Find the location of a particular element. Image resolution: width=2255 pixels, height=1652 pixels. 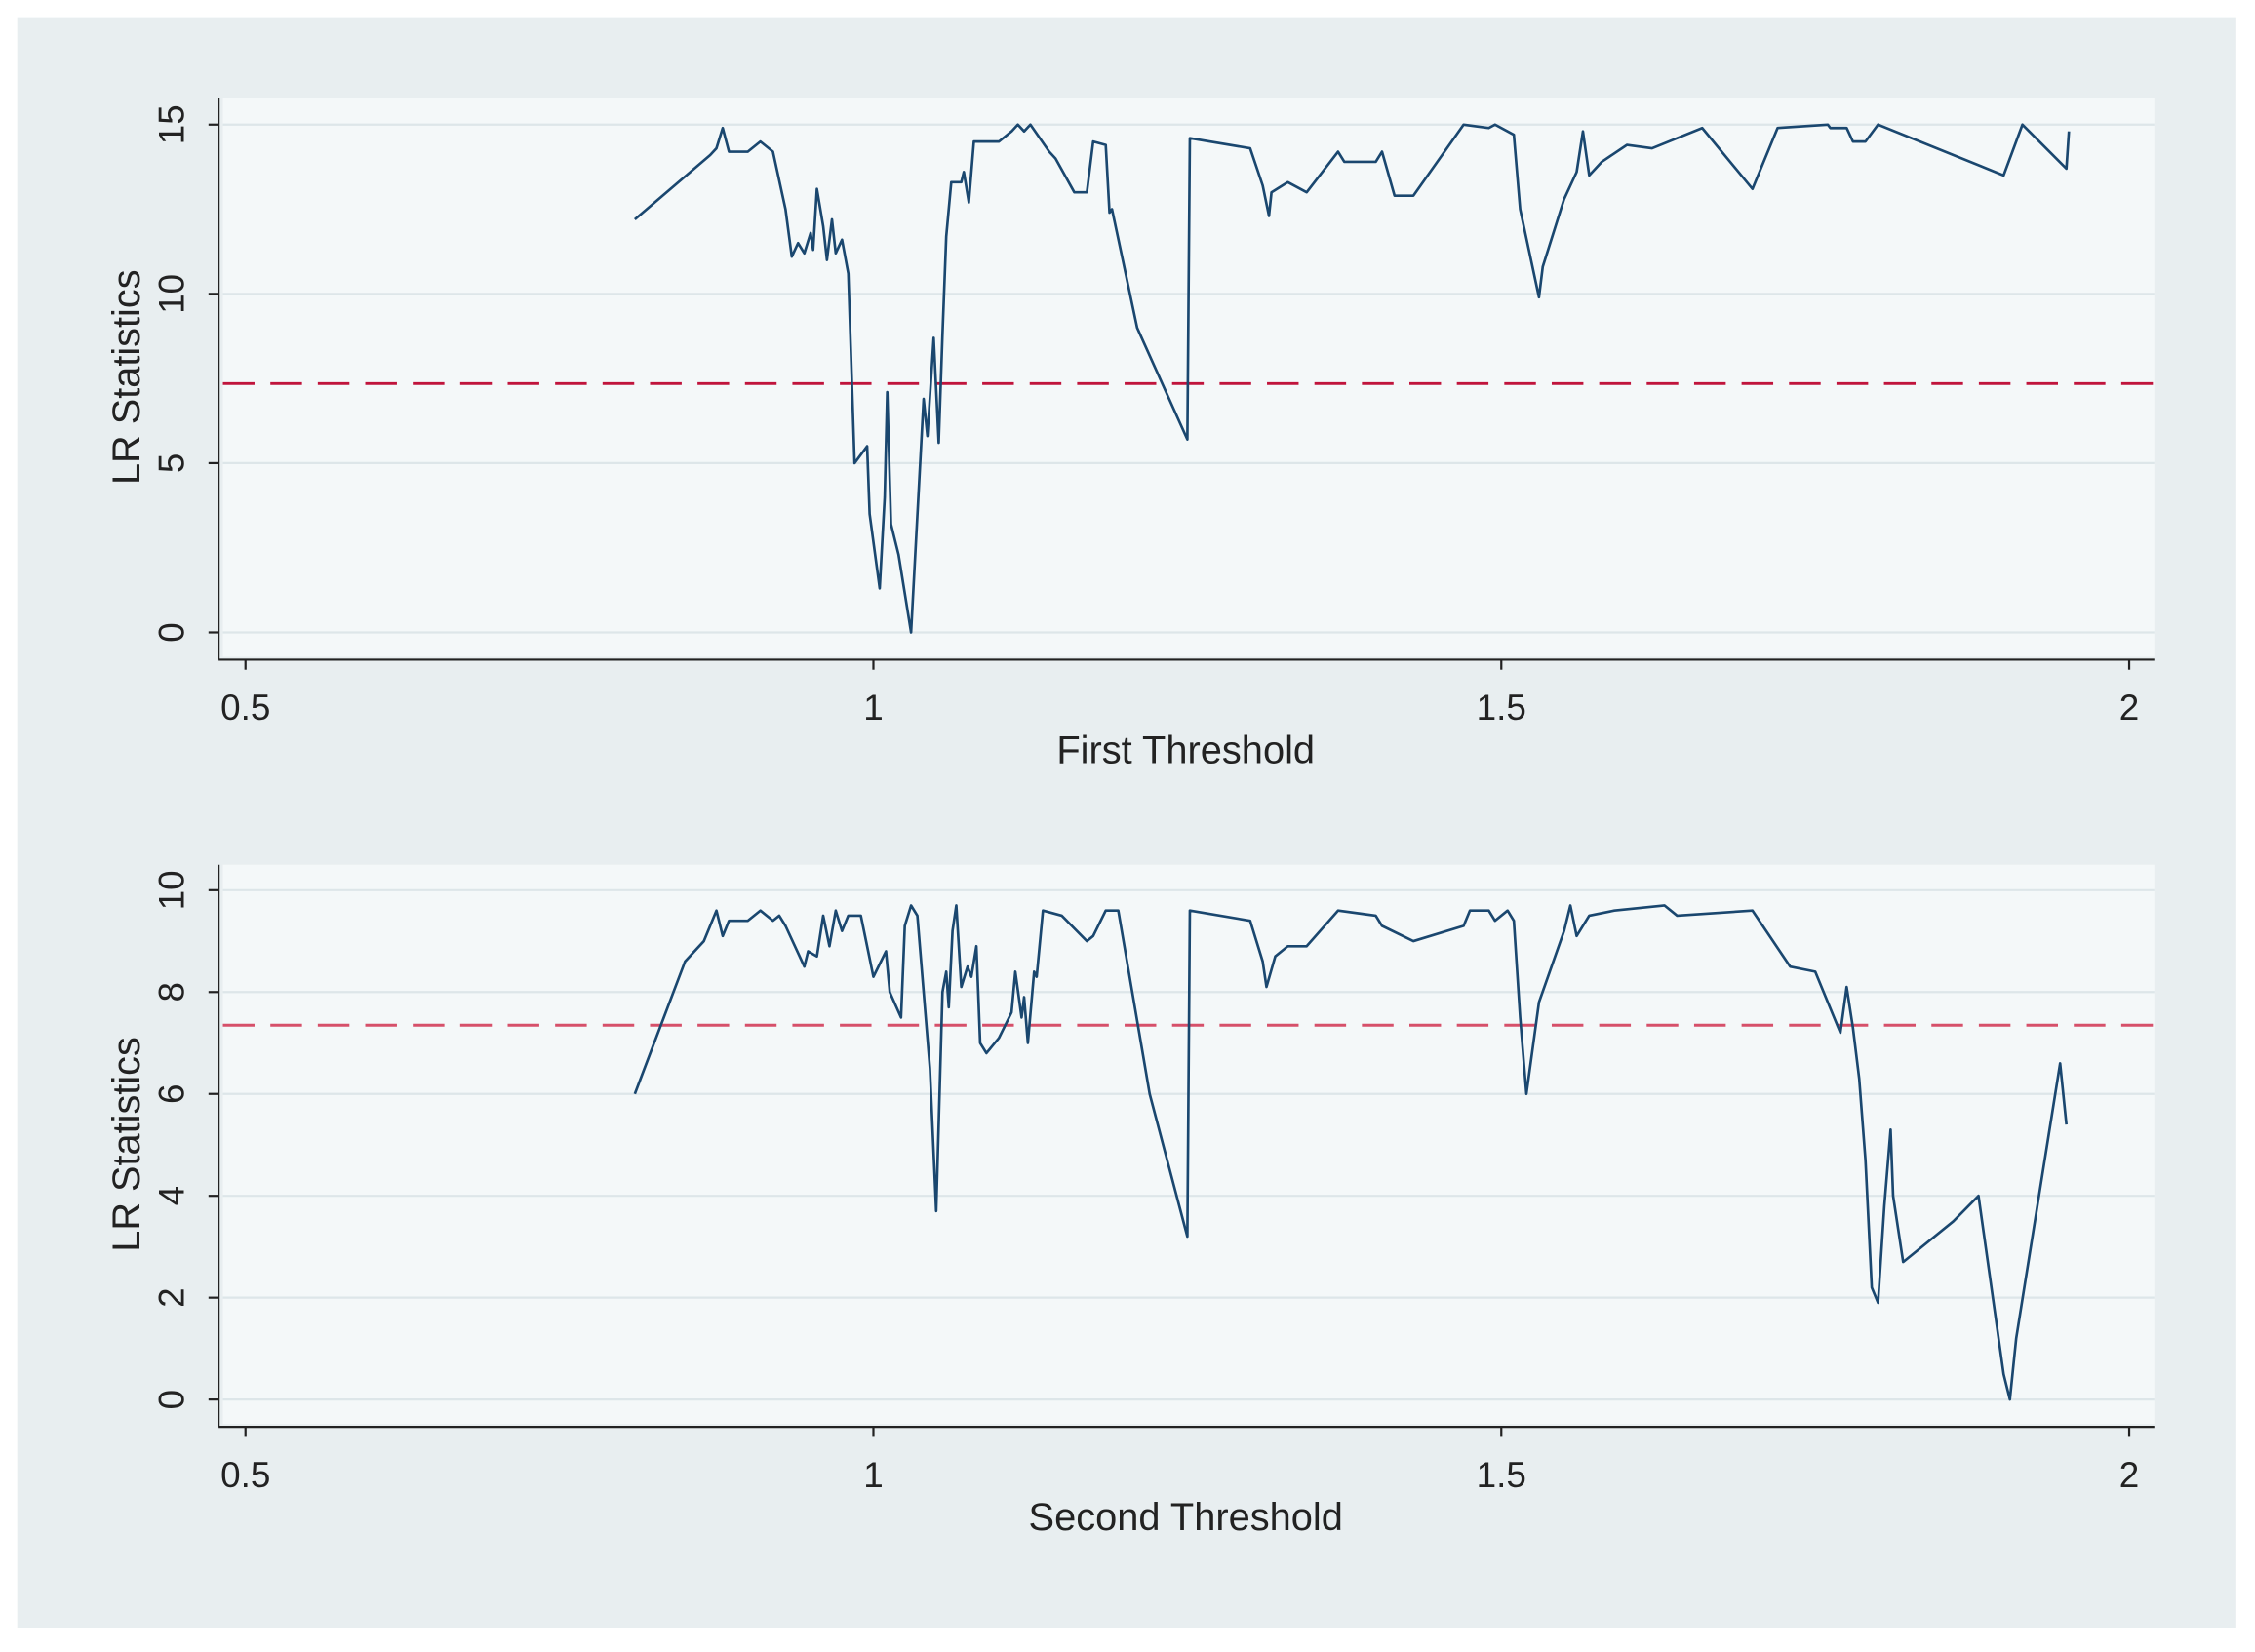

y-tick-label: 6 is located at coordinates (172, 1094).